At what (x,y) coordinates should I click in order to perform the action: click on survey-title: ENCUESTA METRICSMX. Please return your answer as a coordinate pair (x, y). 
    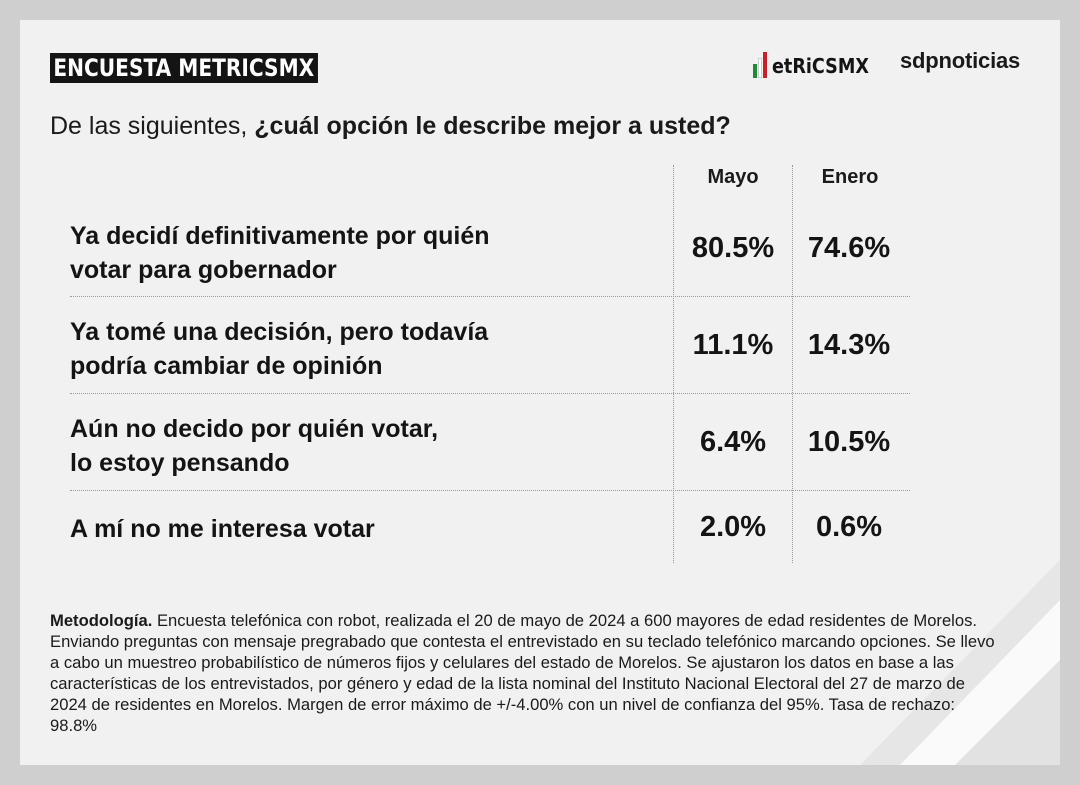
    Looking at the image, I should click on (184, 68).